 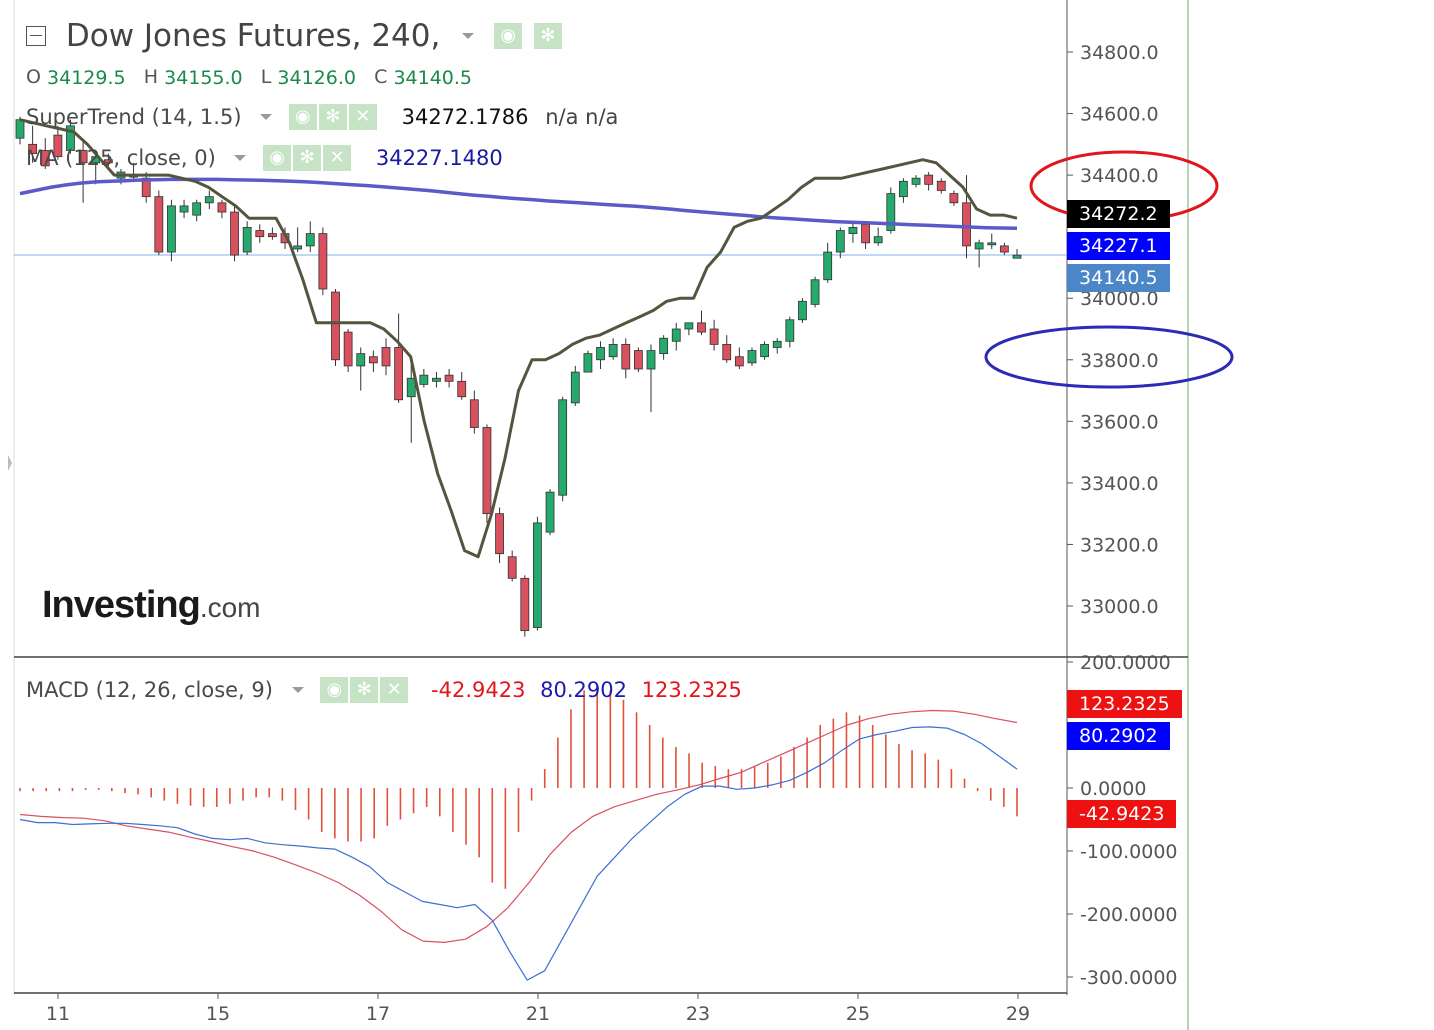 I want to click on high-value: 34155.0, so click(x=203, y=77).